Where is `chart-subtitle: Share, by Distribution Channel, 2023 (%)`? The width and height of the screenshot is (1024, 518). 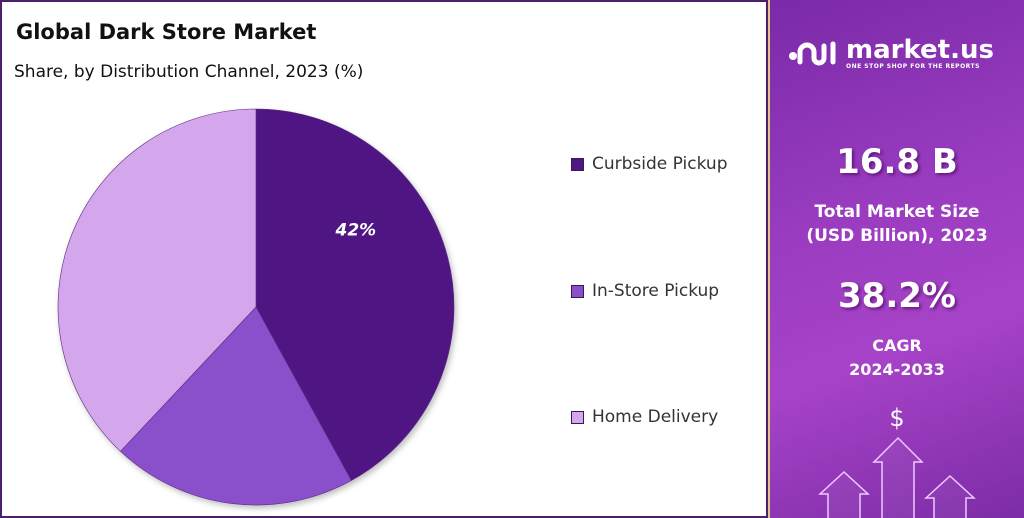 chart-subtitle: Share, by Distribution Channel, 2023 (%) is located at coordinates (189, 72).